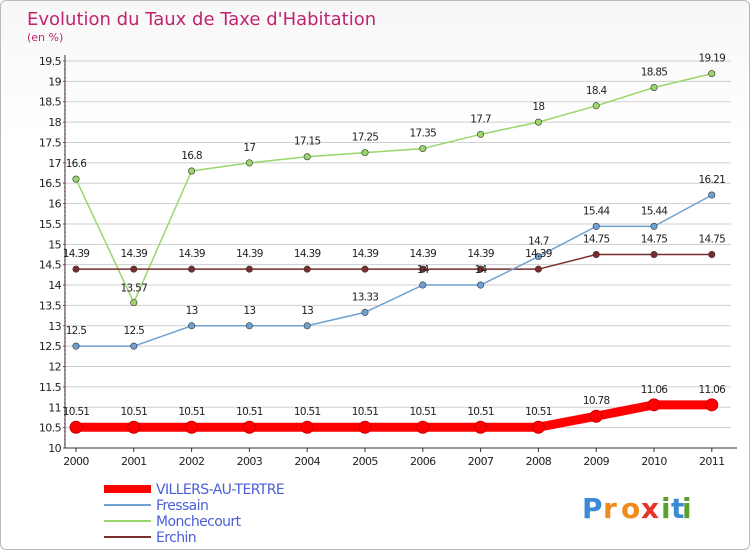  I want to click on logo-letter: P, so click(592, 508).